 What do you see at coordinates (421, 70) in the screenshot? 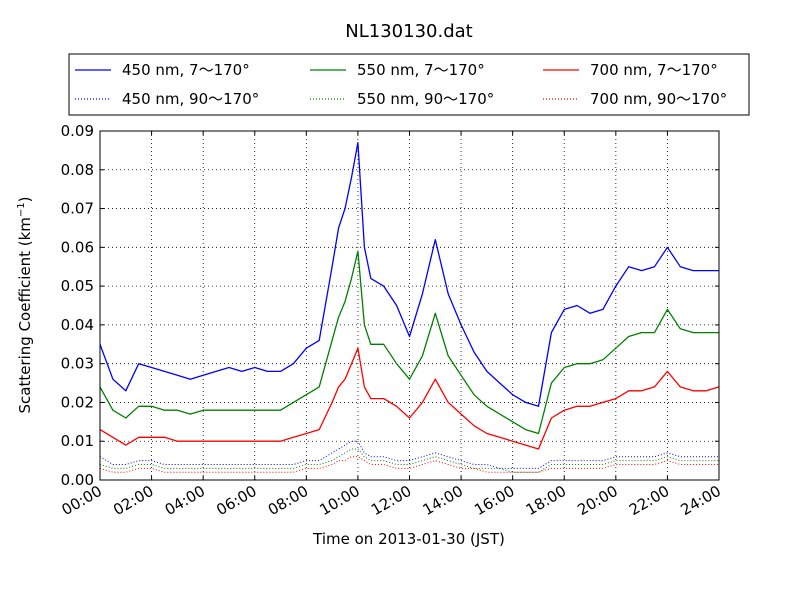
I see `legend-label-1: 550 nm, 7～170°` at bounding box center [421, 70].